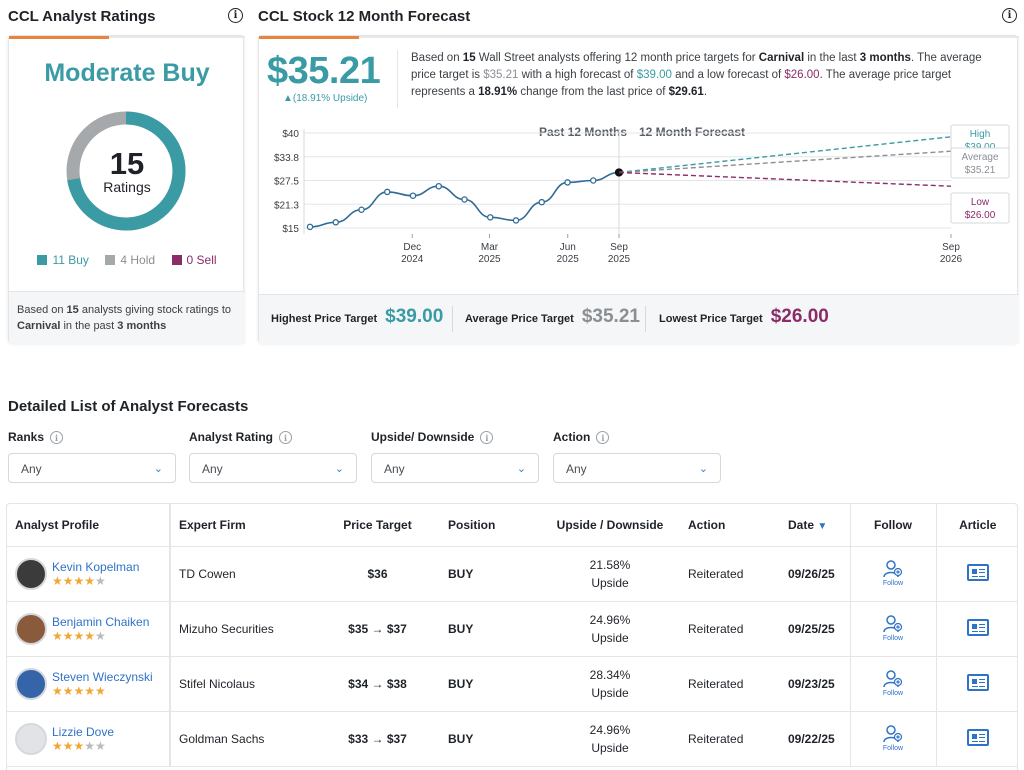  Describe the element at coordinates (242, 525) in the screenshot. I see `col-expert-firm: Expert Firm` at that location.